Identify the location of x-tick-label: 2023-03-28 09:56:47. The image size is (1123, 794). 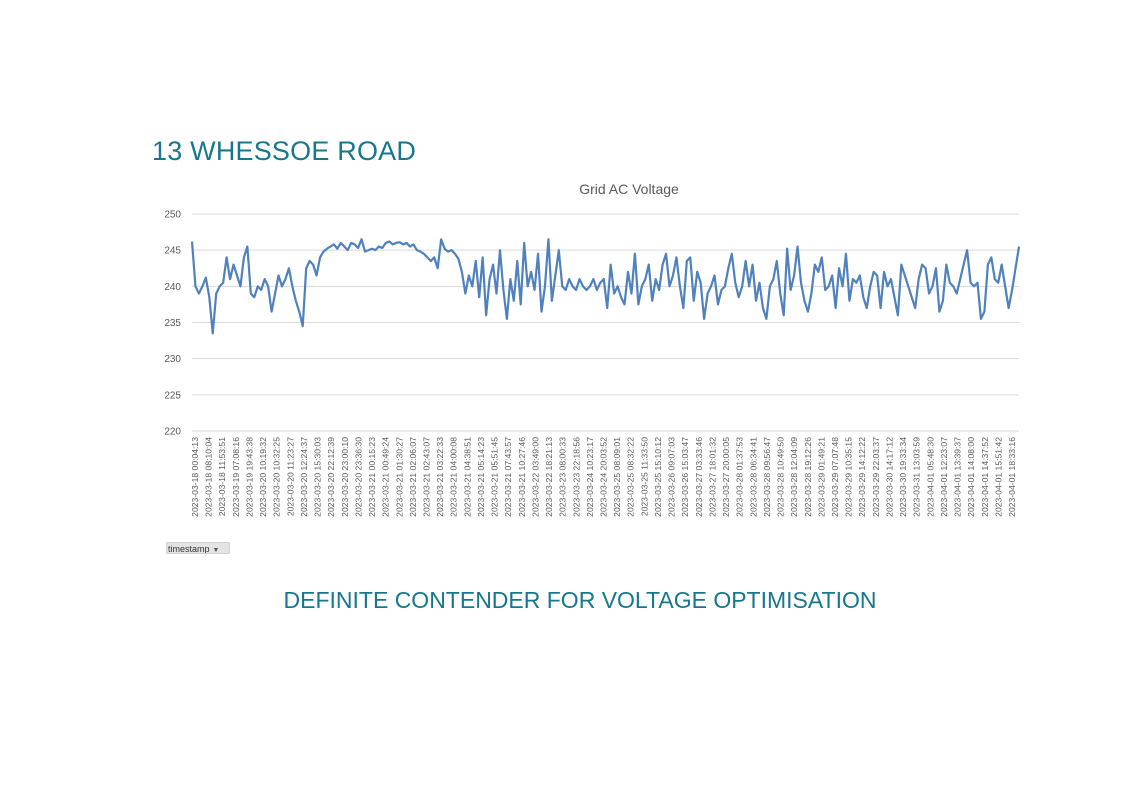
(767, 477).